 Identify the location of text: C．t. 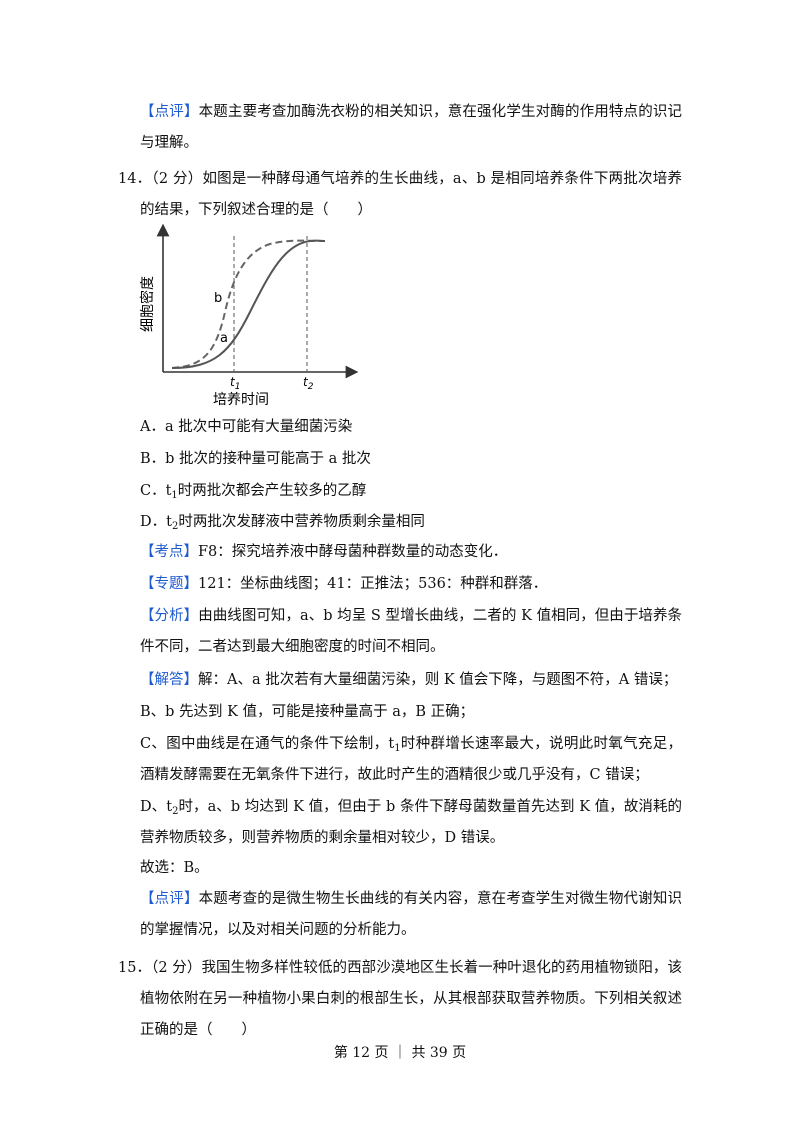
(156, 491).